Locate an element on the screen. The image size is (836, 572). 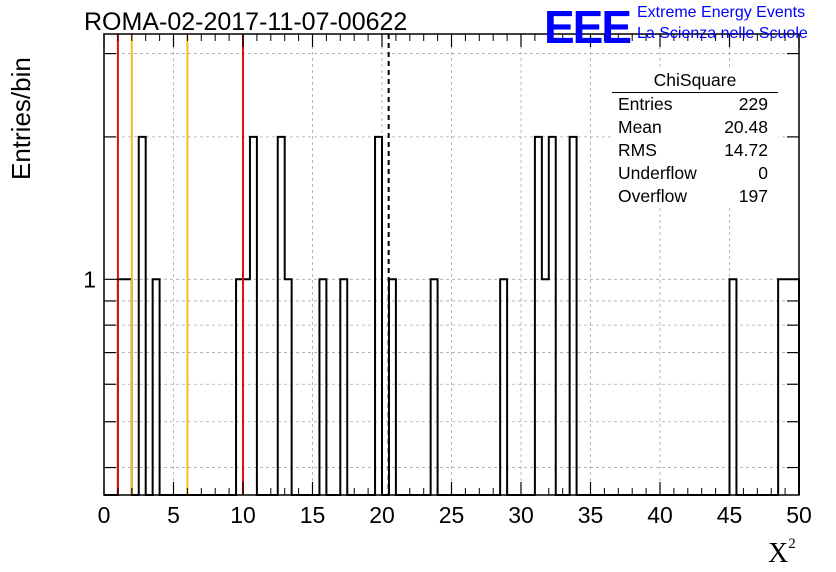
stats-row-rms: RMS 14.72 is located at coordinates (695, 150).